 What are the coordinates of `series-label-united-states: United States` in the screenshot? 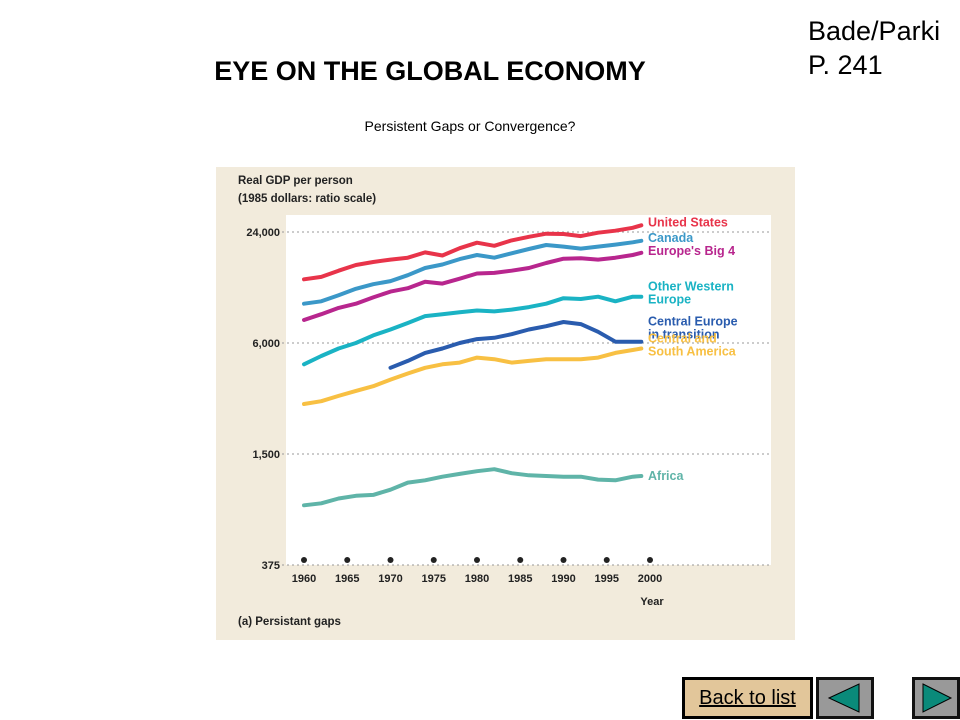 It's located at (688, 222).